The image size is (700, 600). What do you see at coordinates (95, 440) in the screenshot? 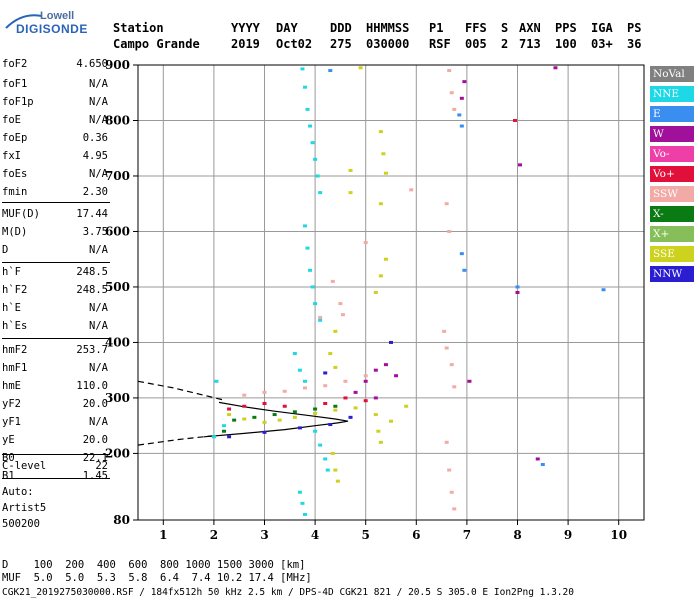
I see `param-value: 20.0` at bounding box center [95, 440].